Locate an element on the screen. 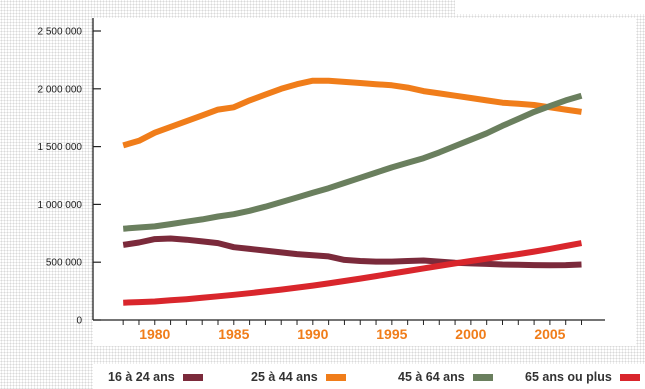 The image size is (645, 389). legend-item-45-64: 45 à 64 ans is located at coordinates (445, 377).